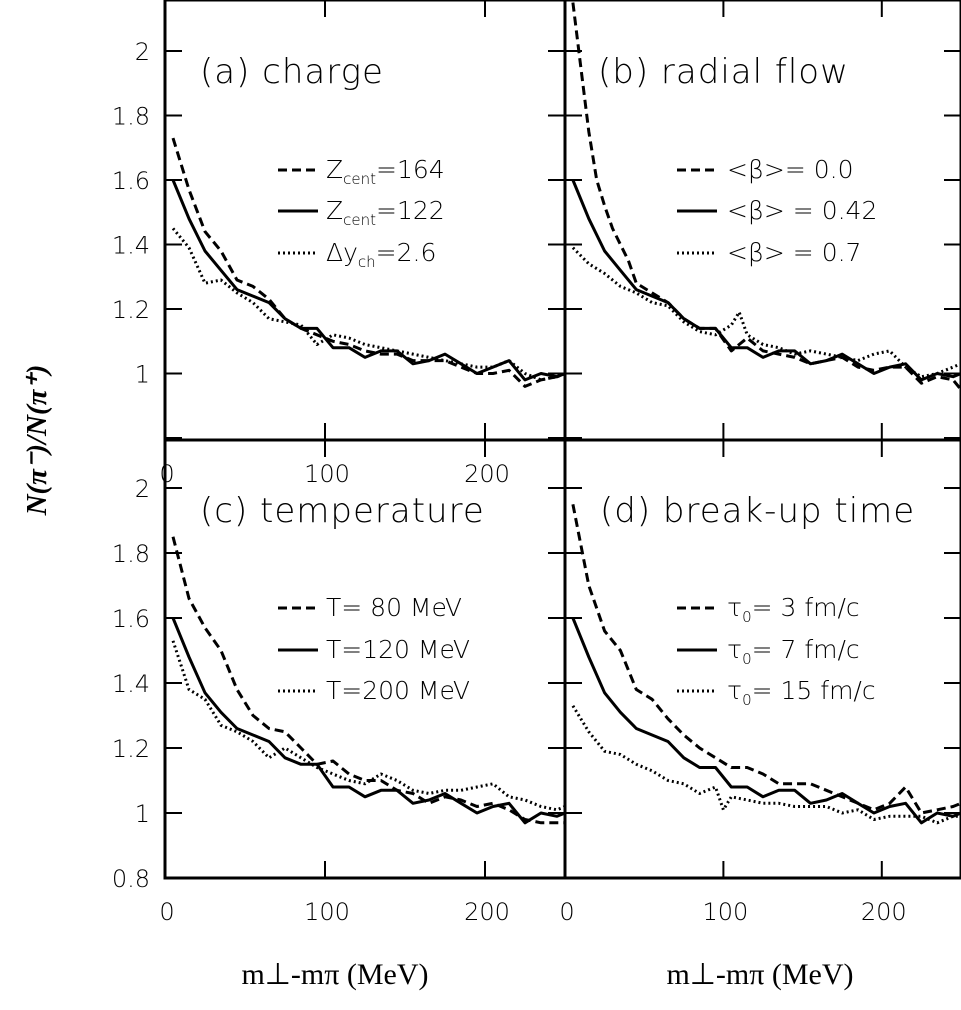 Image resolution: width=961 pixels, height=1010 pixels. What do you see at coordinates (793, 609) in the screenshot?
I see `legend-label: τ0= 3 fm/c` at bounding box center [793, 609].